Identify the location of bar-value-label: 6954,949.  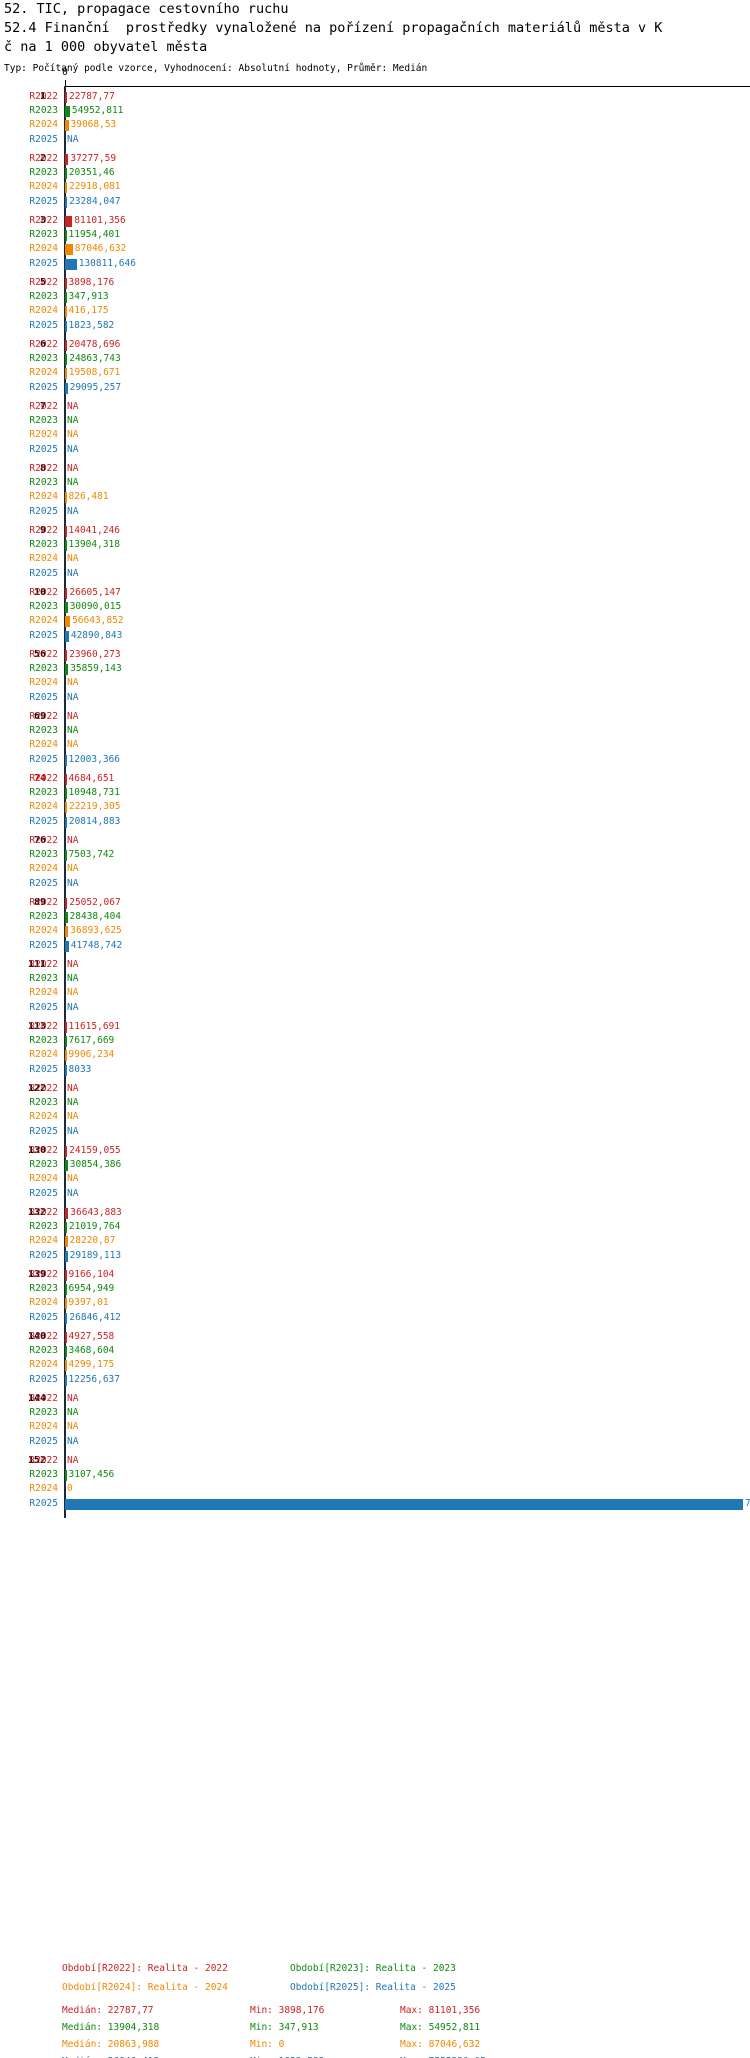
(91, 1289).